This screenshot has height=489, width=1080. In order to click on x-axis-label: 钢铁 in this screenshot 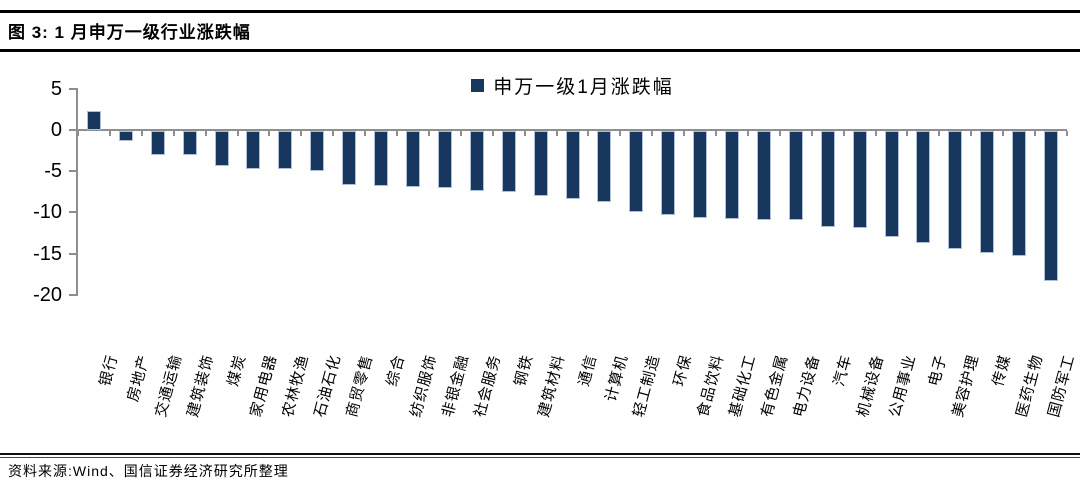, I will do `click(524, 370)`.